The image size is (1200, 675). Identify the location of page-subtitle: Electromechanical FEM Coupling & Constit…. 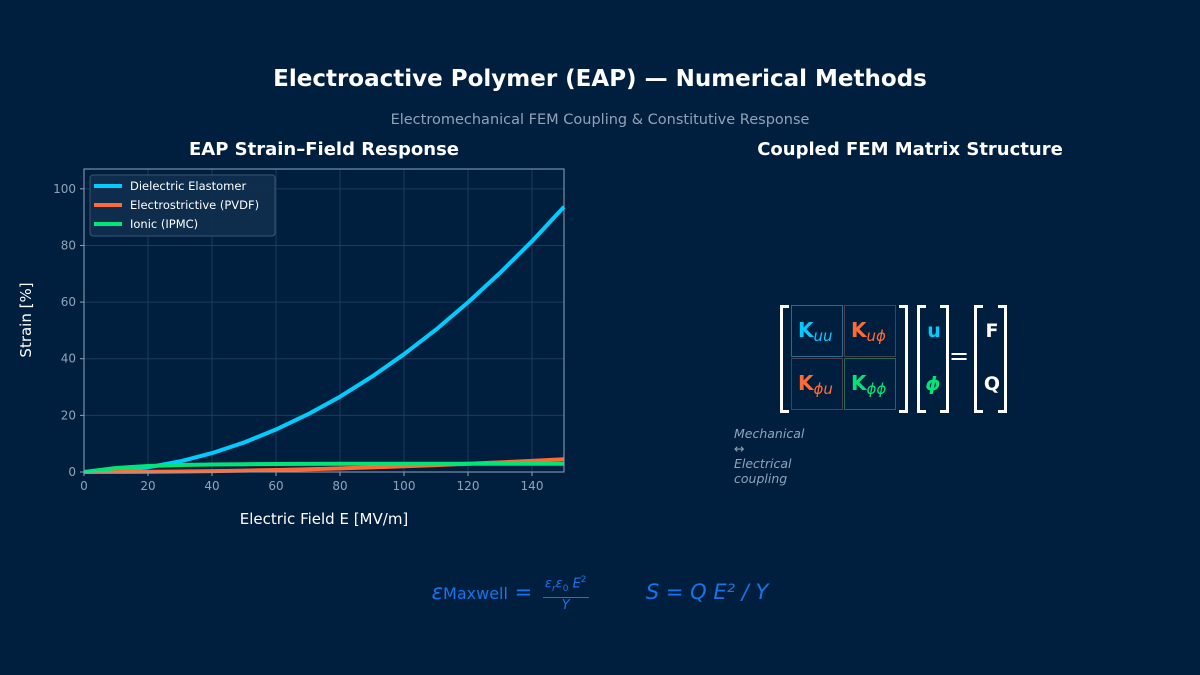
(600, 120).